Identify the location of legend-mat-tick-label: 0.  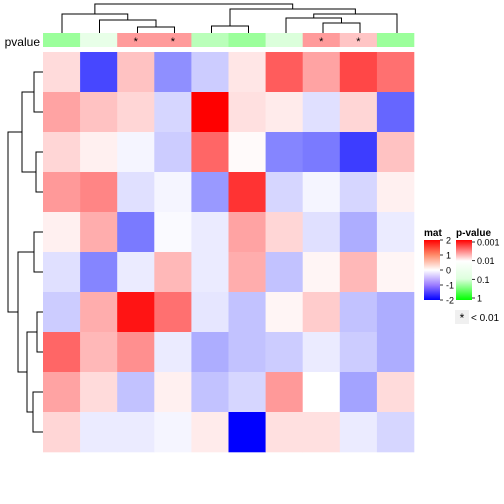
(448, 271).